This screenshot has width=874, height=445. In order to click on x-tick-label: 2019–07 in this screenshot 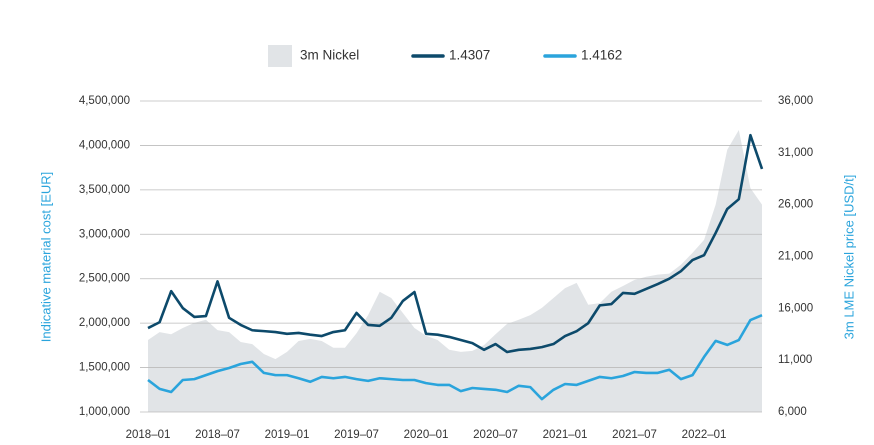, I will do `click(356, 435)`.